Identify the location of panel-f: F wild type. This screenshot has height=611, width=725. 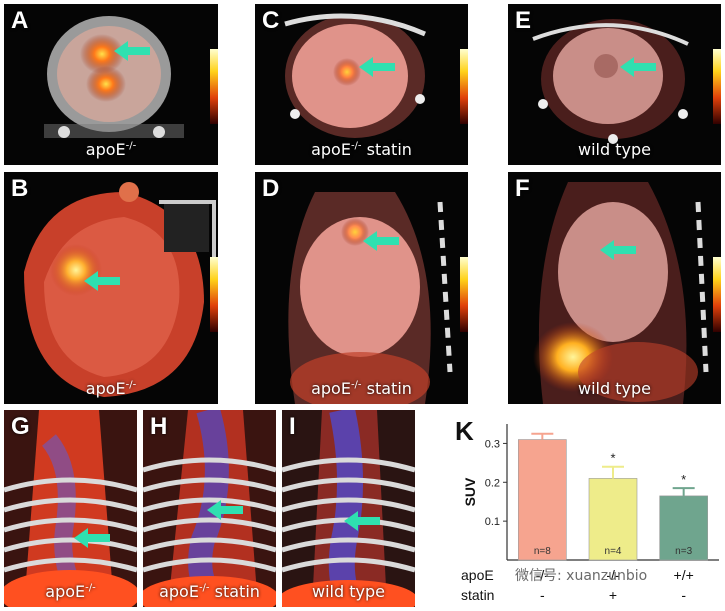
(614, 288).